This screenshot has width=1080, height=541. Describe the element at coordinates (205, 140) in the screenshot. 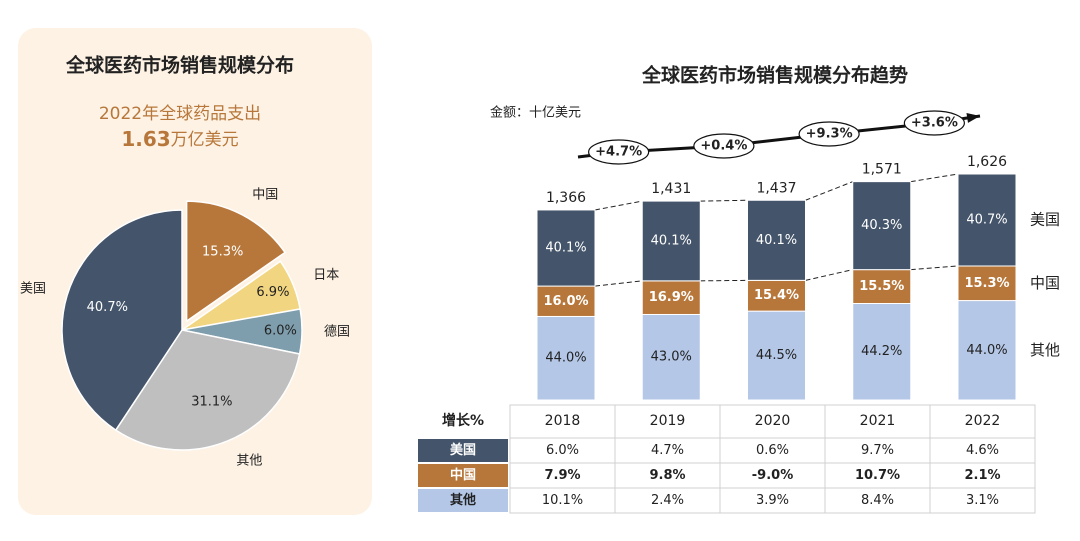

I see `total-unit: 万亿美元` at that location.